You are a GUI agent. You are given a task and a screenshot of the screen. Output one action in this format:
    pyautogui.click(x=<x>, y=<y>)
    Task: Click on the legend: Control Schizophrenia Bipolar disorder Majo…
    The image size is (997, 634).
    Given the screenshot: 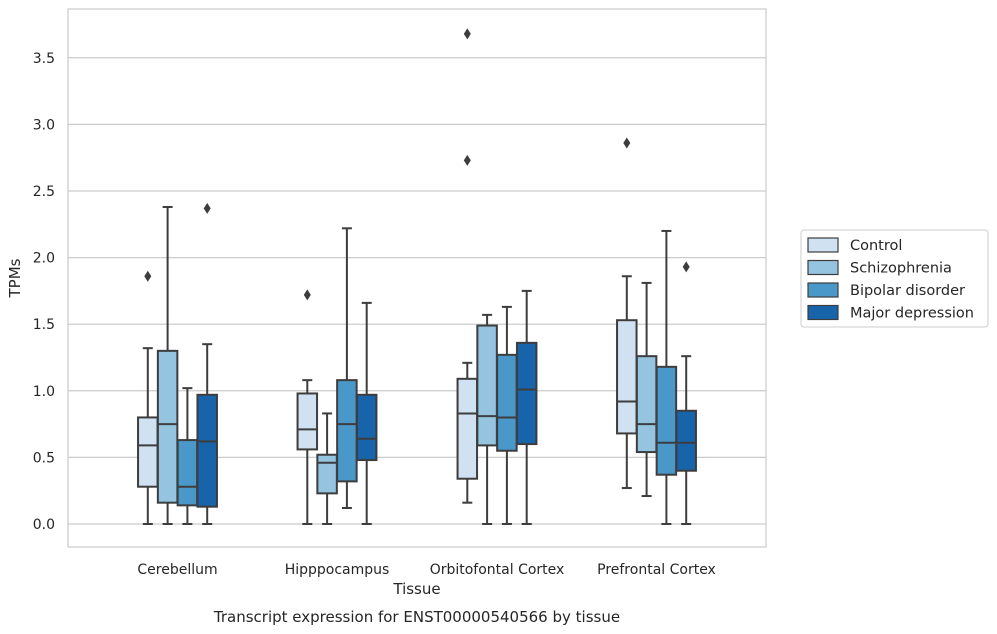 What is the action you would take?
    pyautogui.click(x=894, y=278)
    